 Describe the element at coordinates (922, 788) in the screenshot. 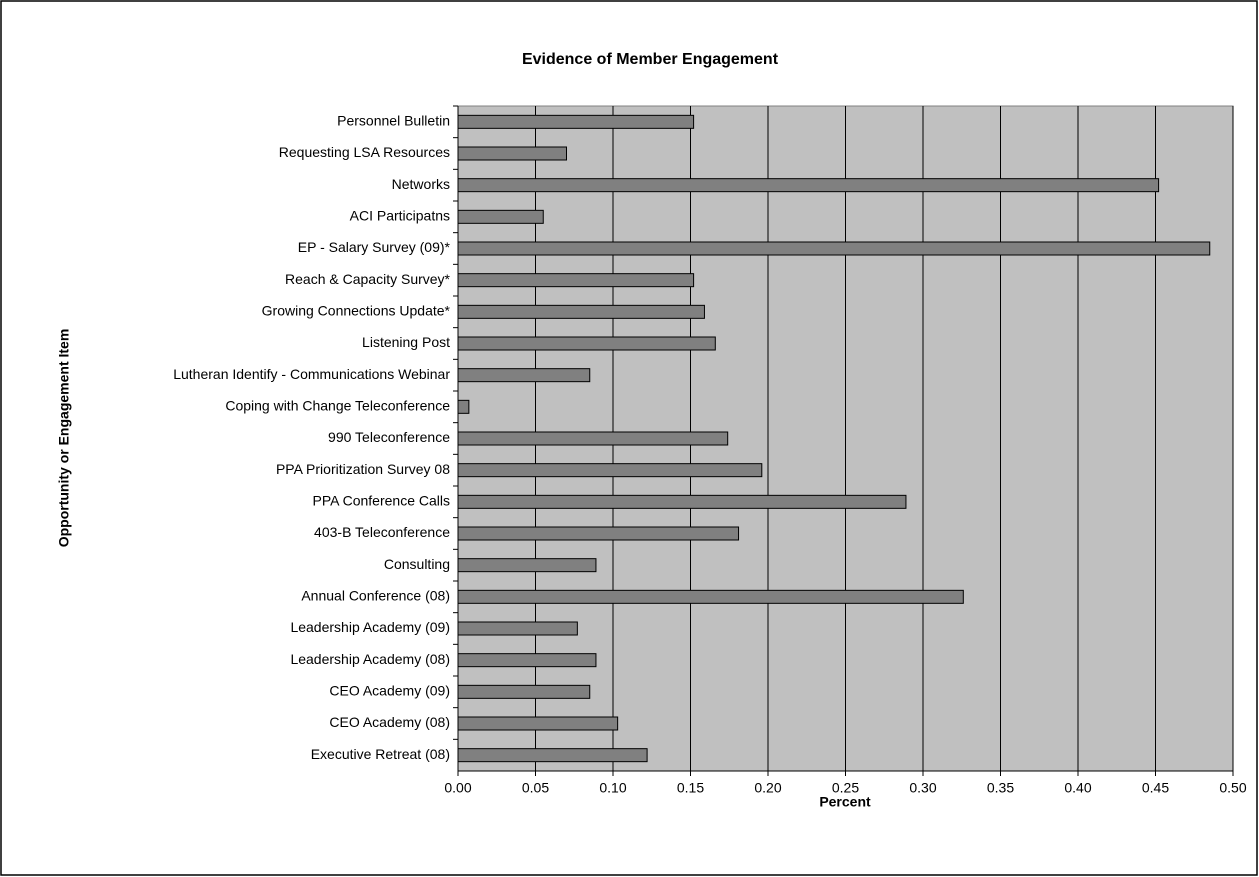

I see `x-tick-label: 0.30` at that location.